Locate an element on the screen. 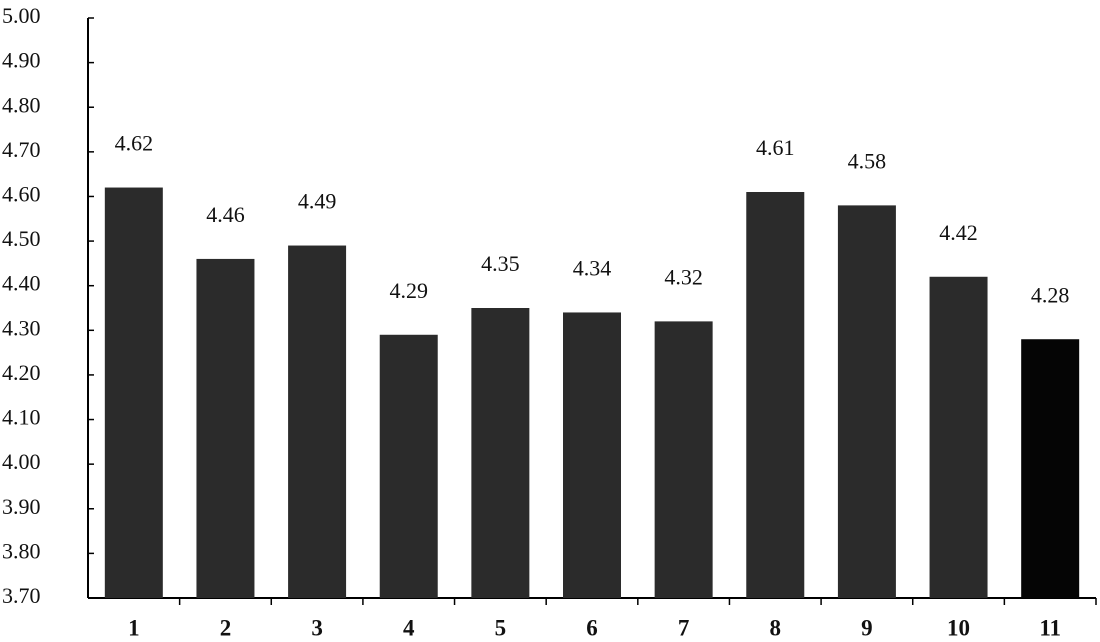 The width and height of the screenshot is (1100, 642). y-tick-label: 4.00 is located at coordinates (21, 461).